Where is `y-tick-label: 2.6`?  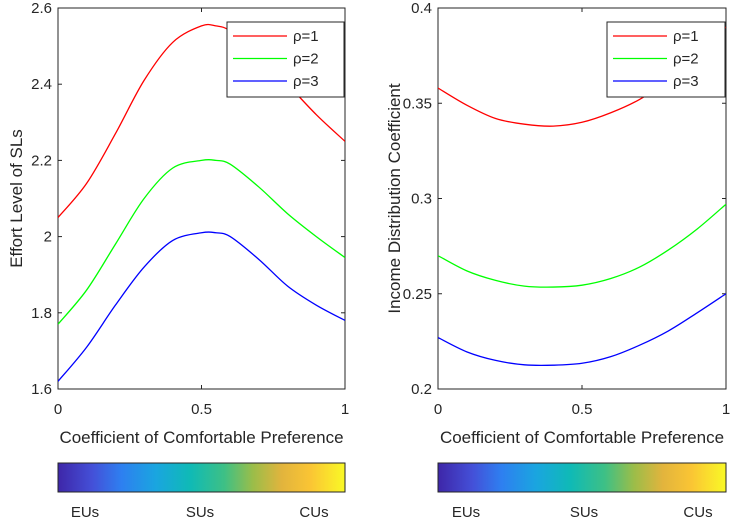 y-tick-label: 2.6 is located at coordinates (41, 8).